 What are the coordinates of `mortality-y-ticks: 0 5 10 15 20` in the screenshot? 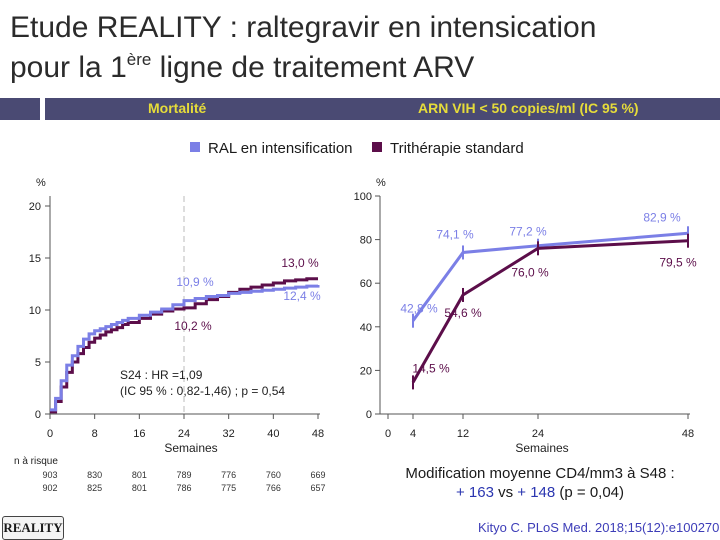 It's located at (39, 311).